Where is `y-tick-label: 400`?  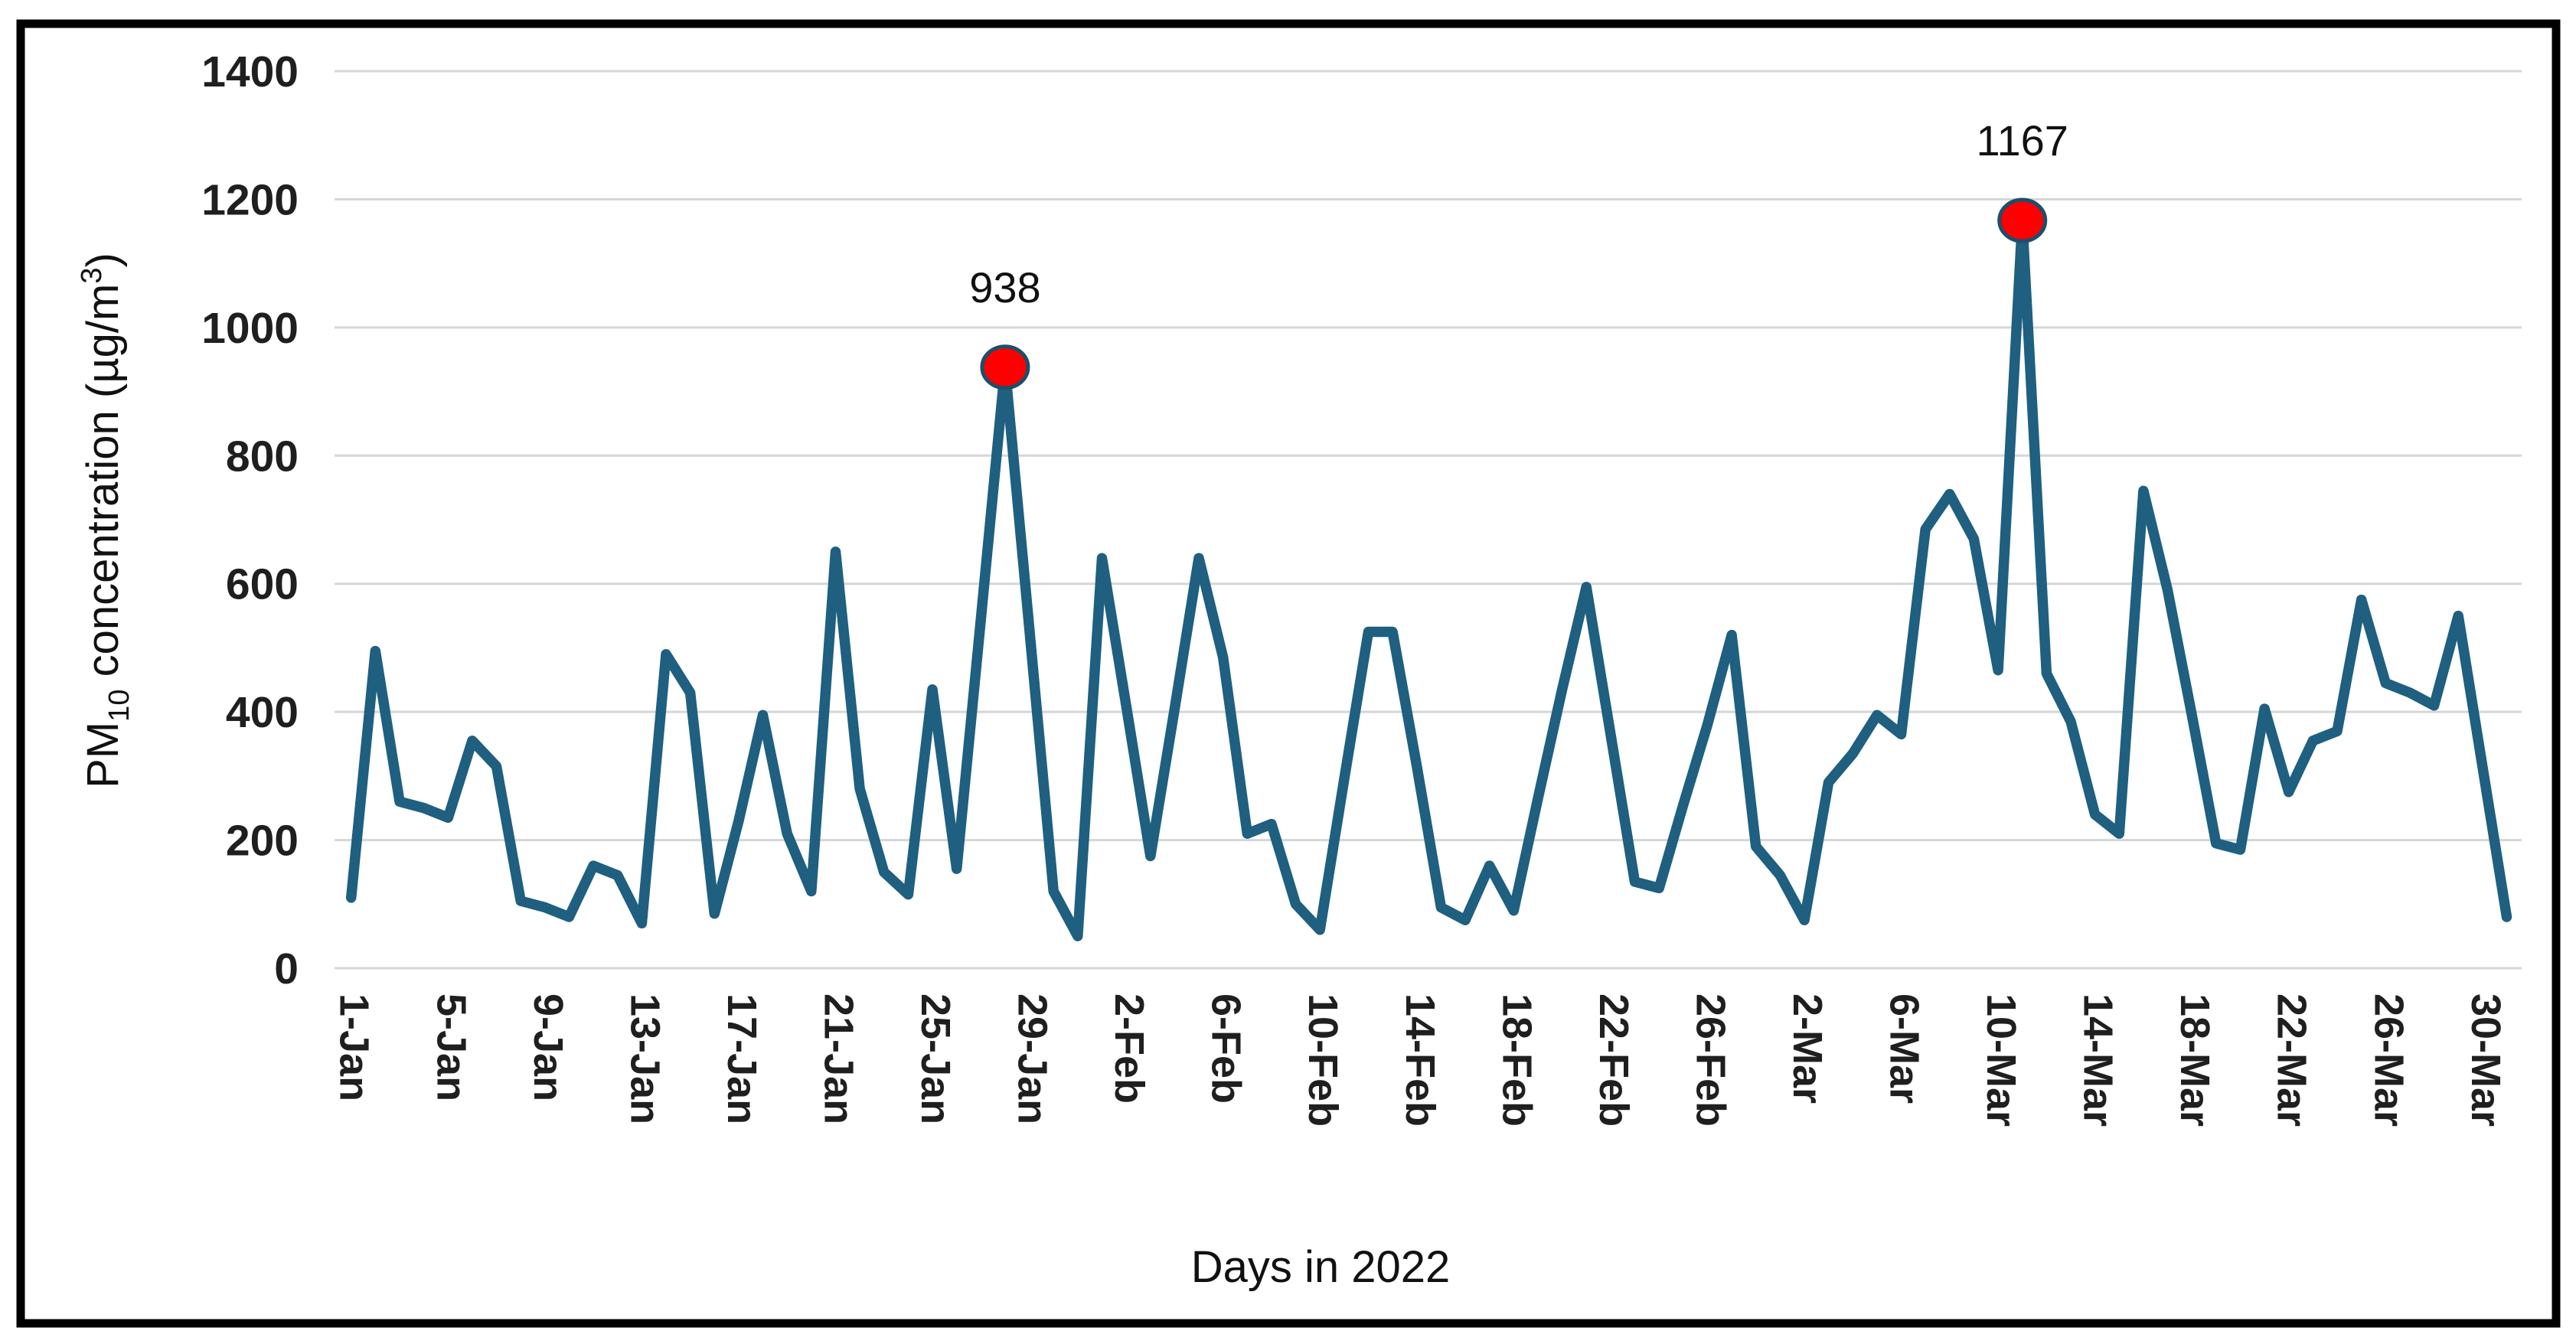 y-tick-label: 400 is located at coordinates (262, 712).